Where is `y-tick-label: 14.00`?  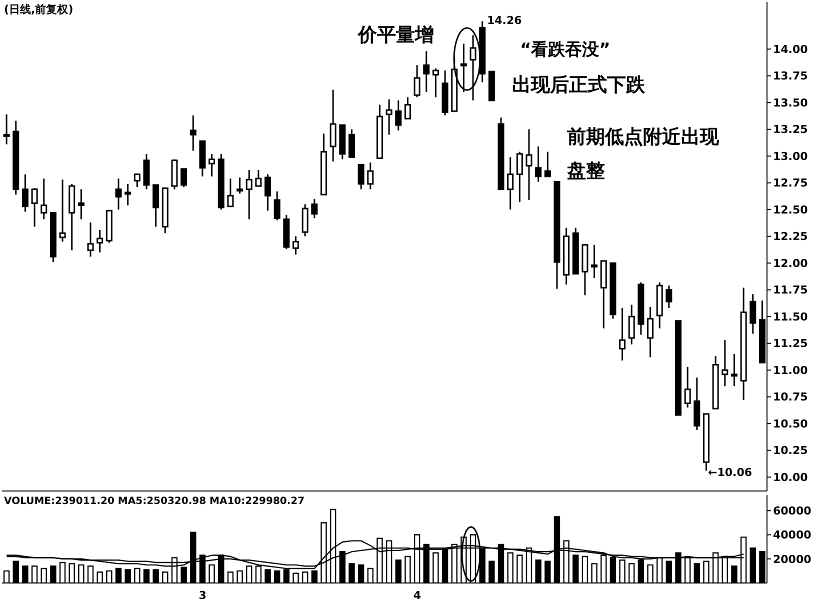
y-tick-label: 14.00 is located at coordinates (790, 49).